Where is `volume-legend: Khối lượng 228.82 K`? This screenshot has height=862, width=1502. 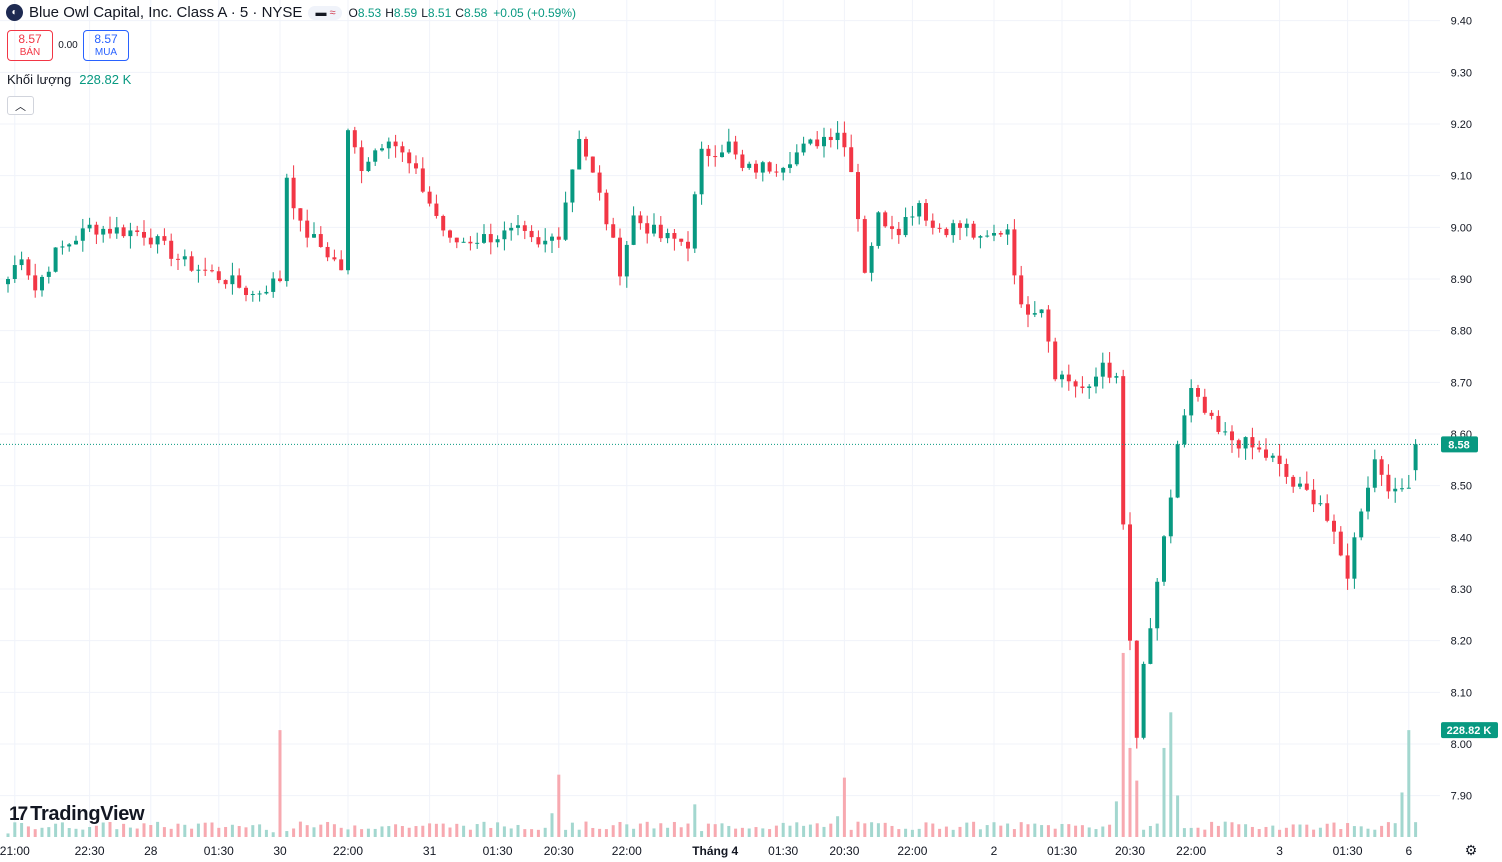
volume-legend: Khối lượng 228.82 K is located at coordinates (69, 79).